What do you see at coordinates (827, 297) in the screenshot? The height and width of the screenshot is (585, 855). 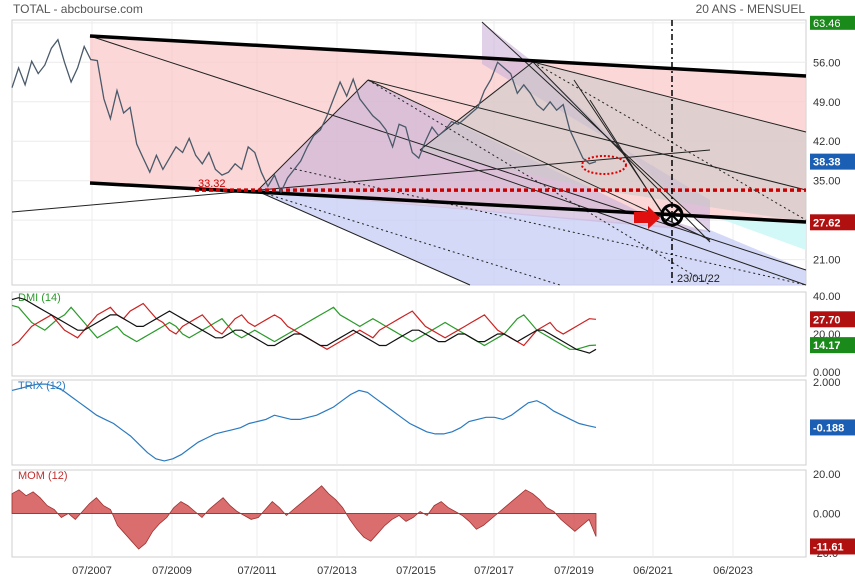 I see `dmi-axis-label: 40.00` at bounding box center [827, 297].